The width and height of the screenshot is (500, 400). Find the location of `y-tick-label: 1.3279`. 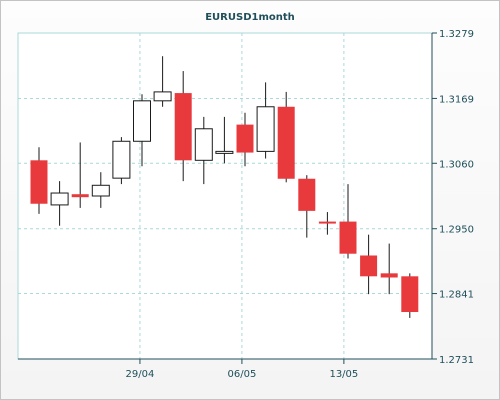

y-tick-label: 1.3279 is located at coordinates (456, 34).